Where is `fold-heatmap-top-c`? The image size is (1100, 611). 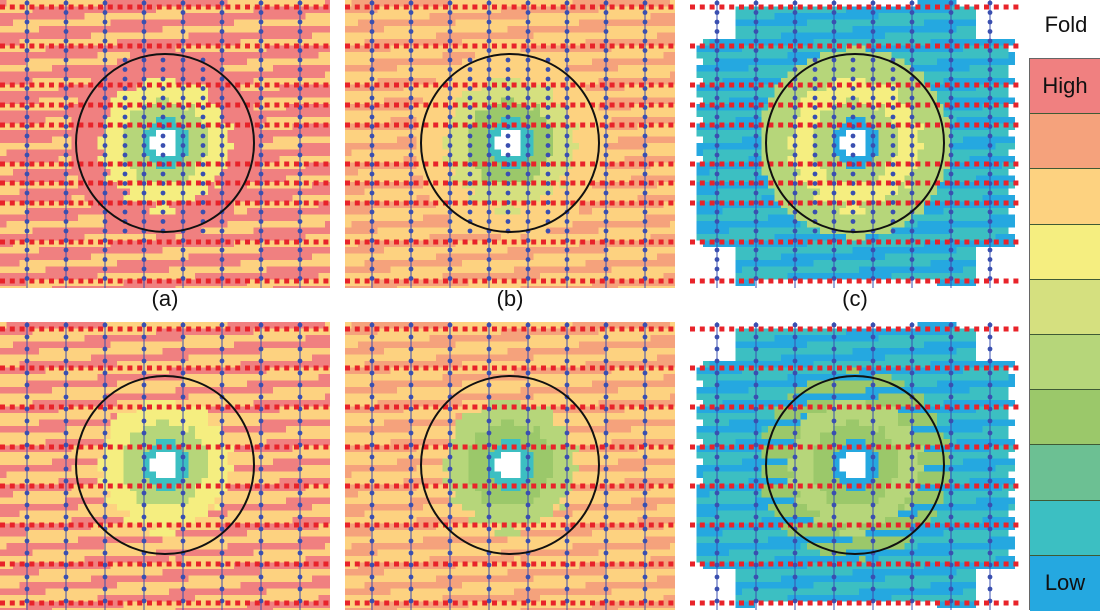 fold-heatmap-top-c is located at coordinates (855, 144).